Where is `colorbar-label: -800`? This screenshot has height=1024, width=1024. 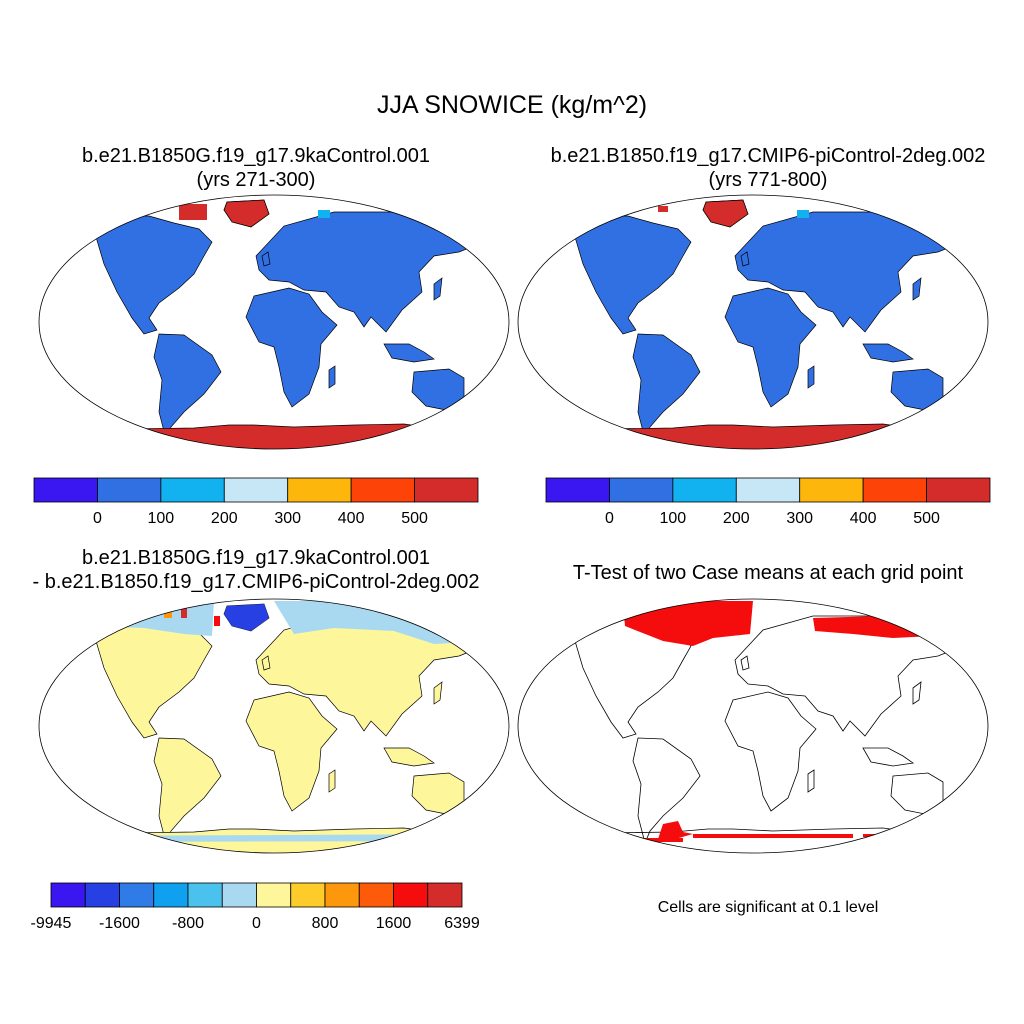
colorbar-label: -800 is located at coordinates (188, 923).